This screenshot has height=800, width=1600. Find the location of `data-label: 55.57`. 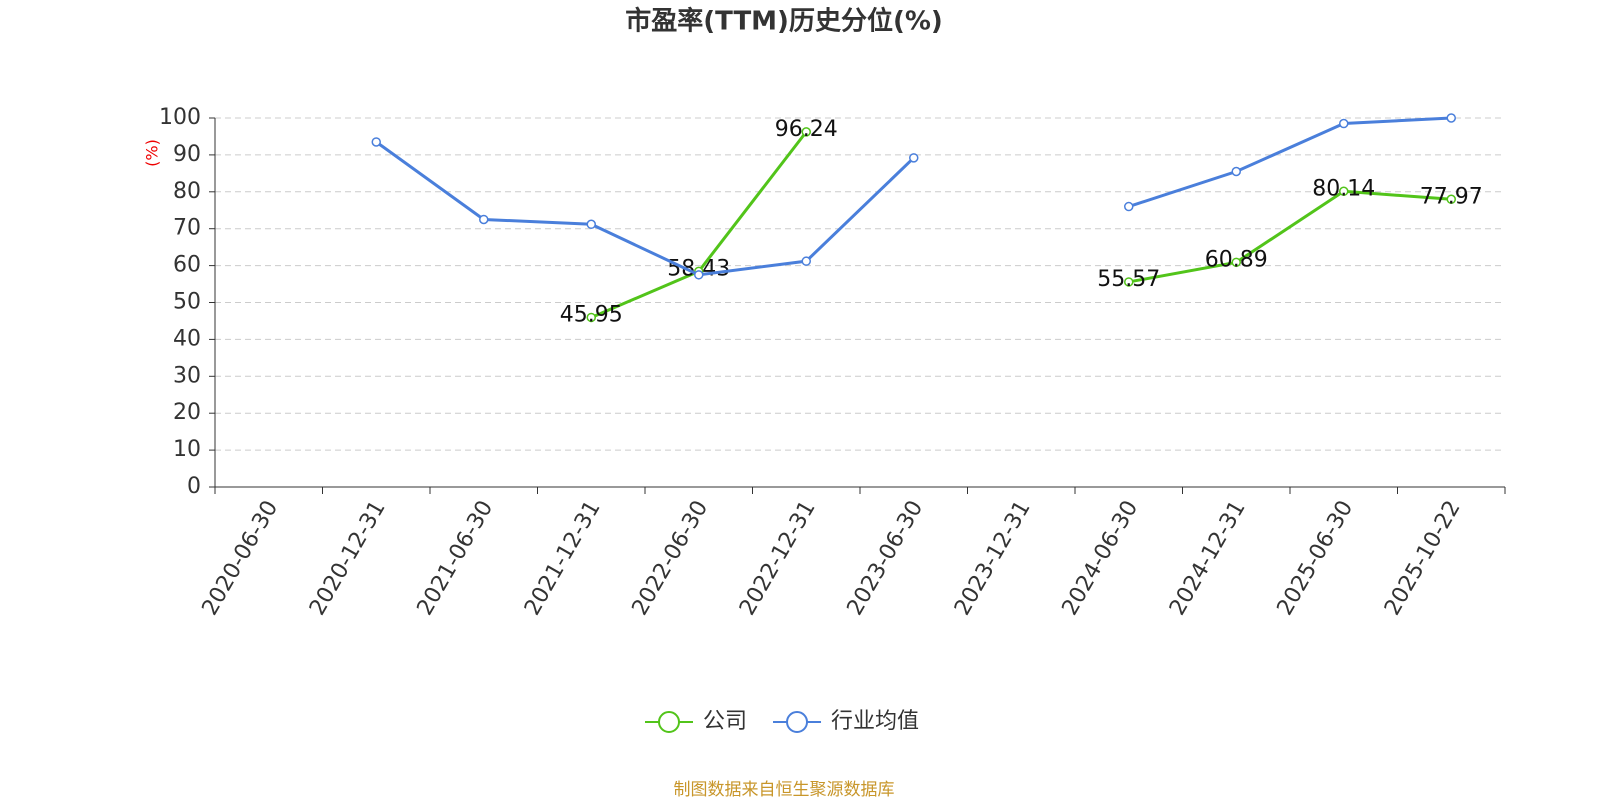

data-label: 55.57 is located at coordinates (1128, 279).